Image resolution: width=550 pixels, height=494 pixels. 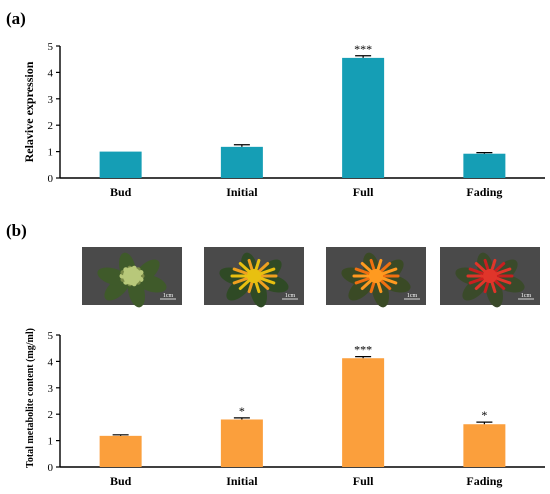 I want to click on chart-a-category-label: Initial, so click(x=242, y=192).